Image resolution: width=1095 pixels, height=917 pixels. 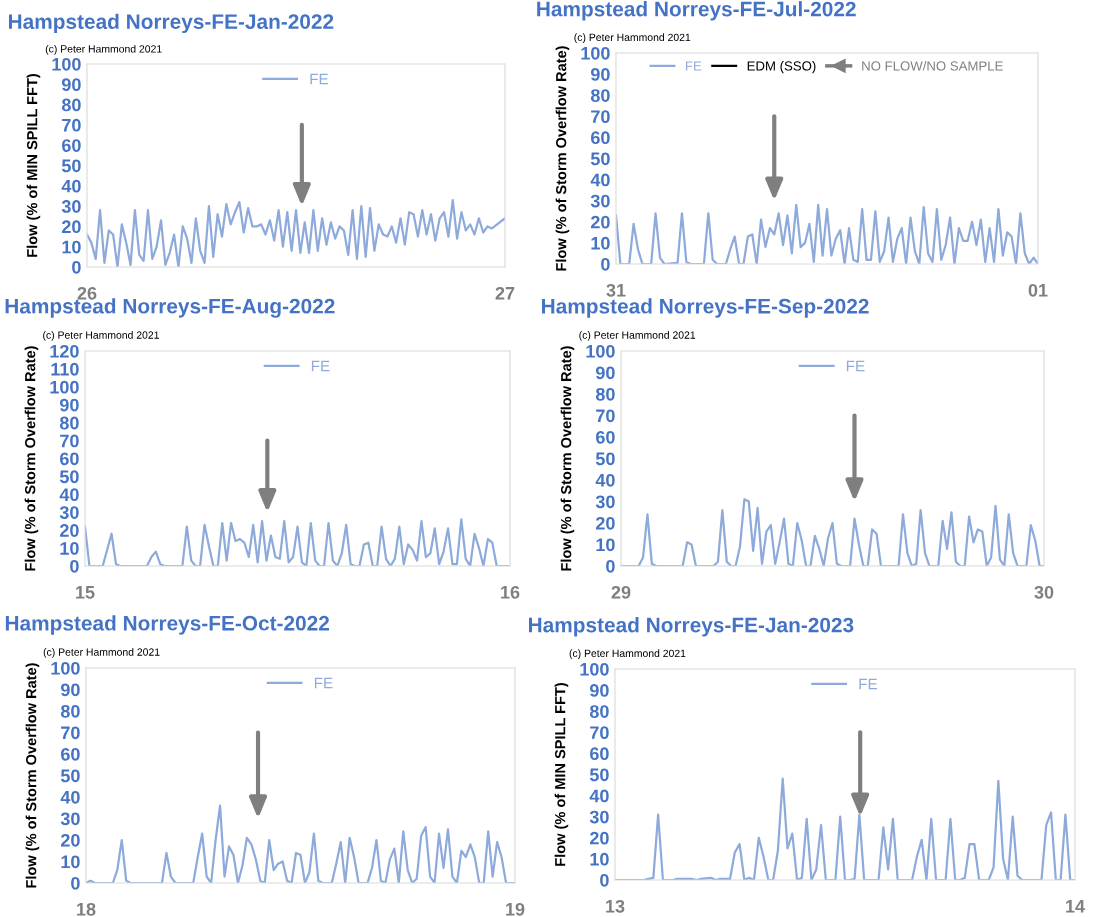 What do you see at coordinates (505, 293) in the screenshot?
I see `x-tick-label: 27` at bounding box center [505, 293].